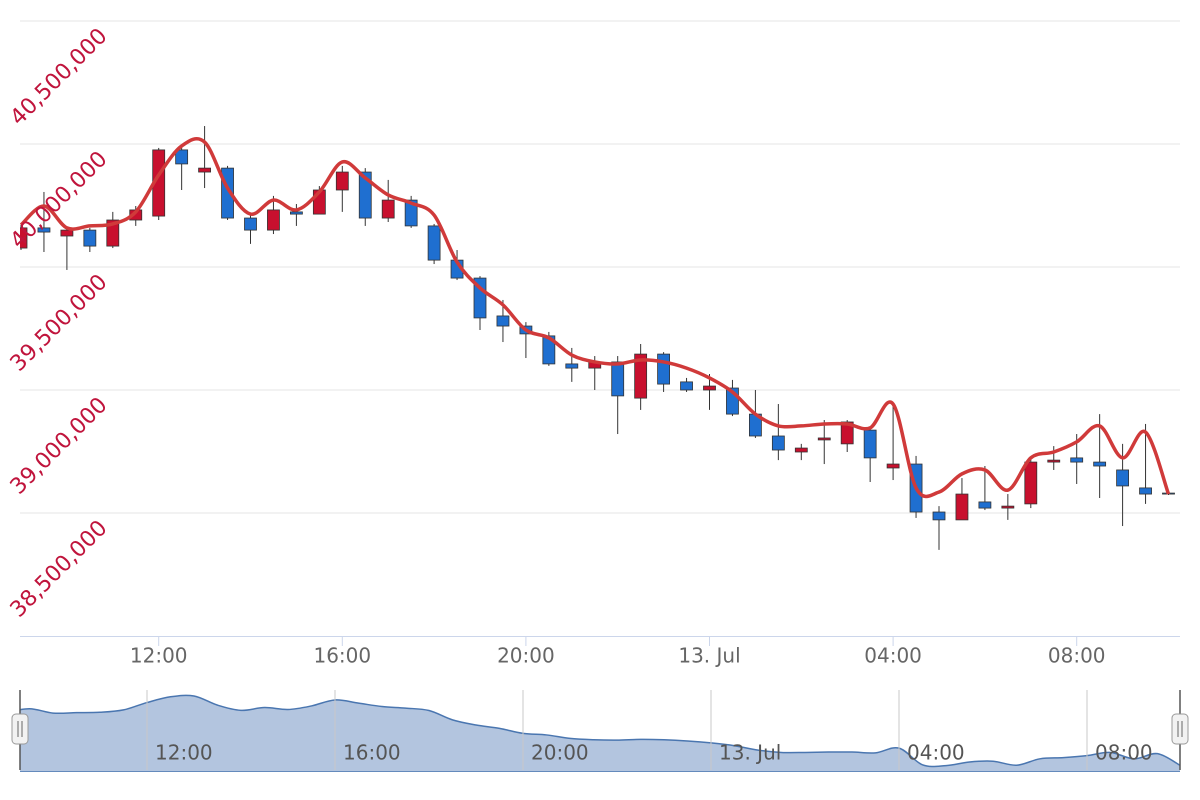  Describe the element at coordinates (184, 753) in the screenshot. I see `navigator-tick-label: 12:00` at that location.